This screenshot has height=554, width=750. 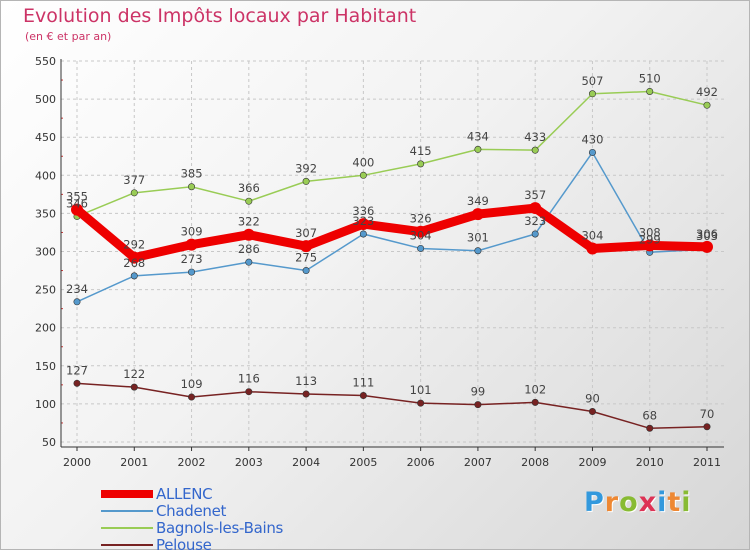 I want to click on data-label: 109, so click(x=192, y=384).